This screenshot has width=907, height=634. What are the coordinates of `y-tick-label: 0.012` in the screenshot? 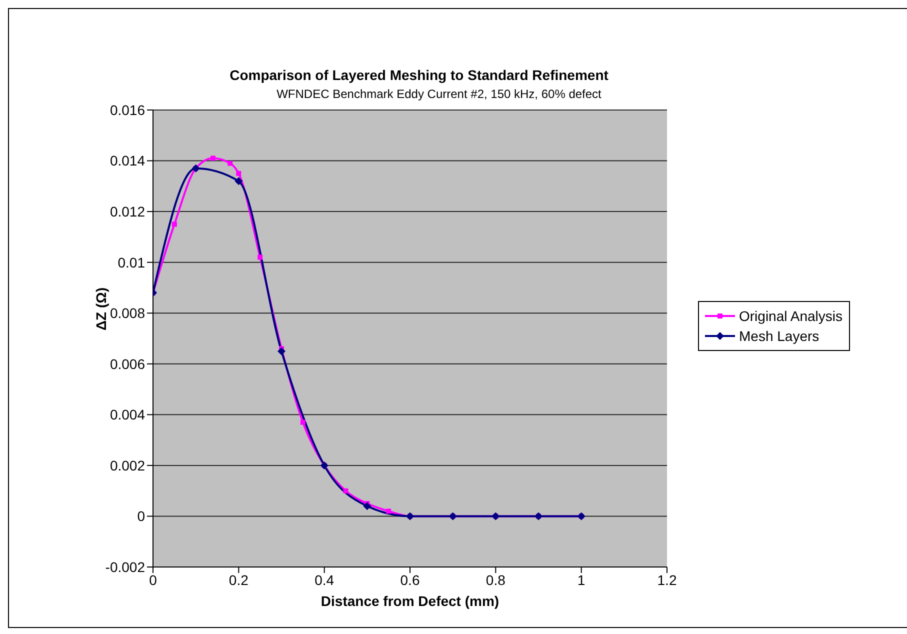 It's located at (128, 212).